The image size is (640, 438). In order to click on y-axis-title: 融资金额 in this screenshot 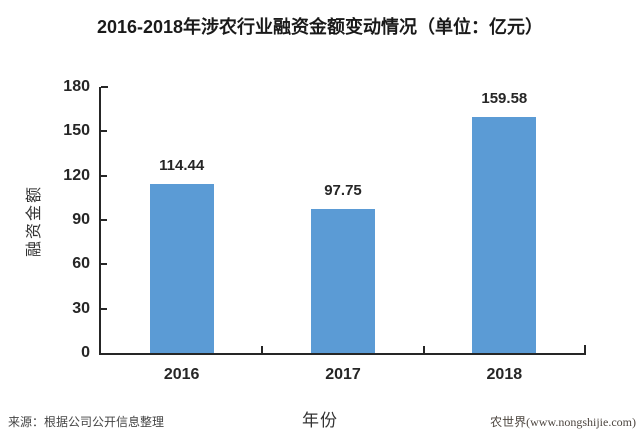, I will do `click(34, 221)`.